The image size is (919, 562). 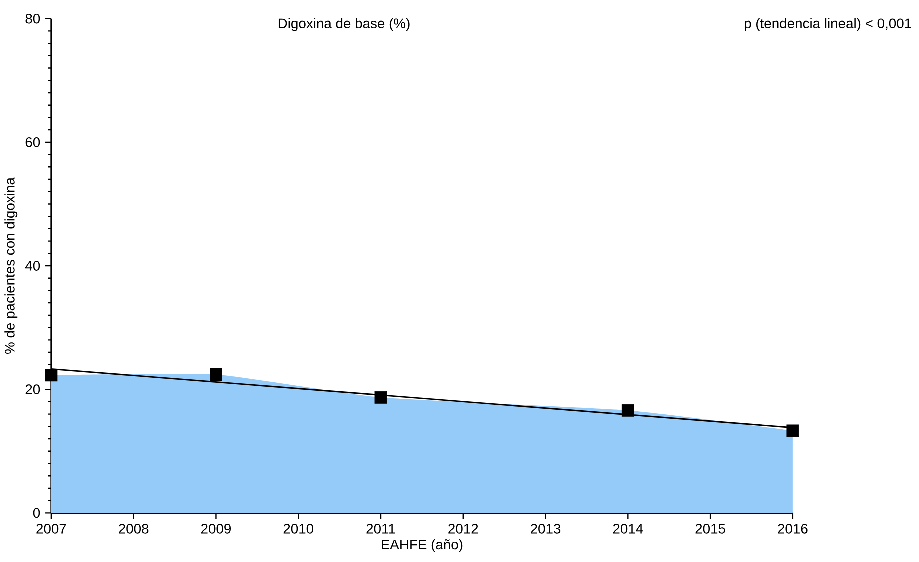 I want to click on x-tick-label: 2014, so click(x=628, y=529).